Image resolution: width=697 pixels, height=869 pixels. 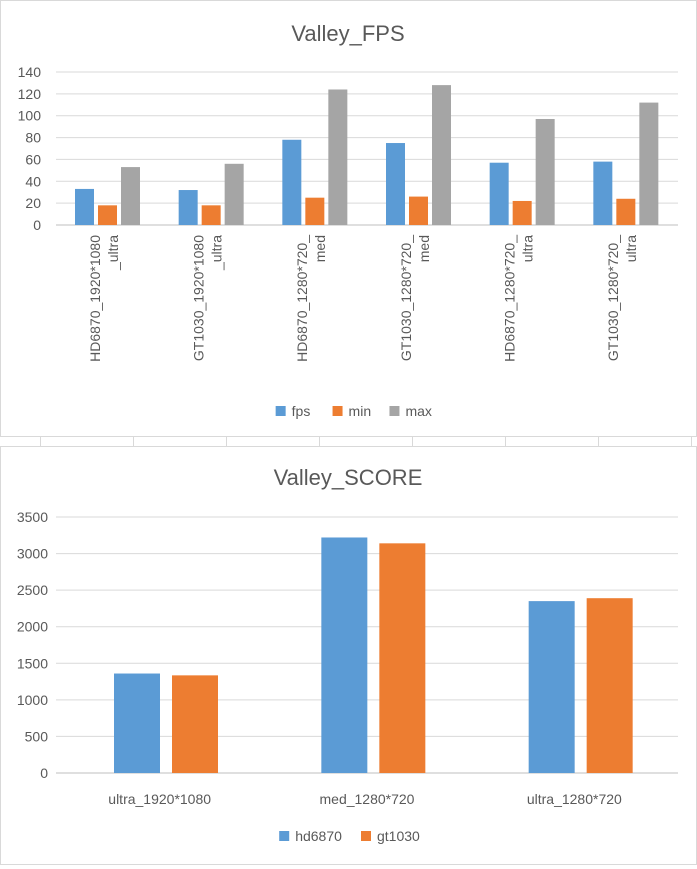 What do you see at coordinates (32, 627) in the screenshot?
I see `y-tick-label: 2000` at bounding box center [32, 627].